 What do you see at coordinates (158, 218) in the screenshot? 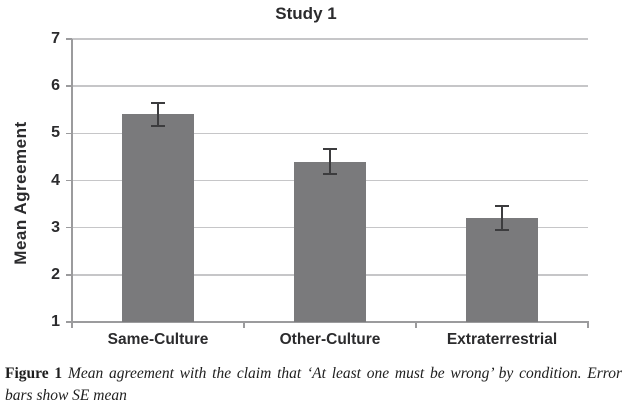
I see `bar-same-culture` at bounding box center [158, 218].